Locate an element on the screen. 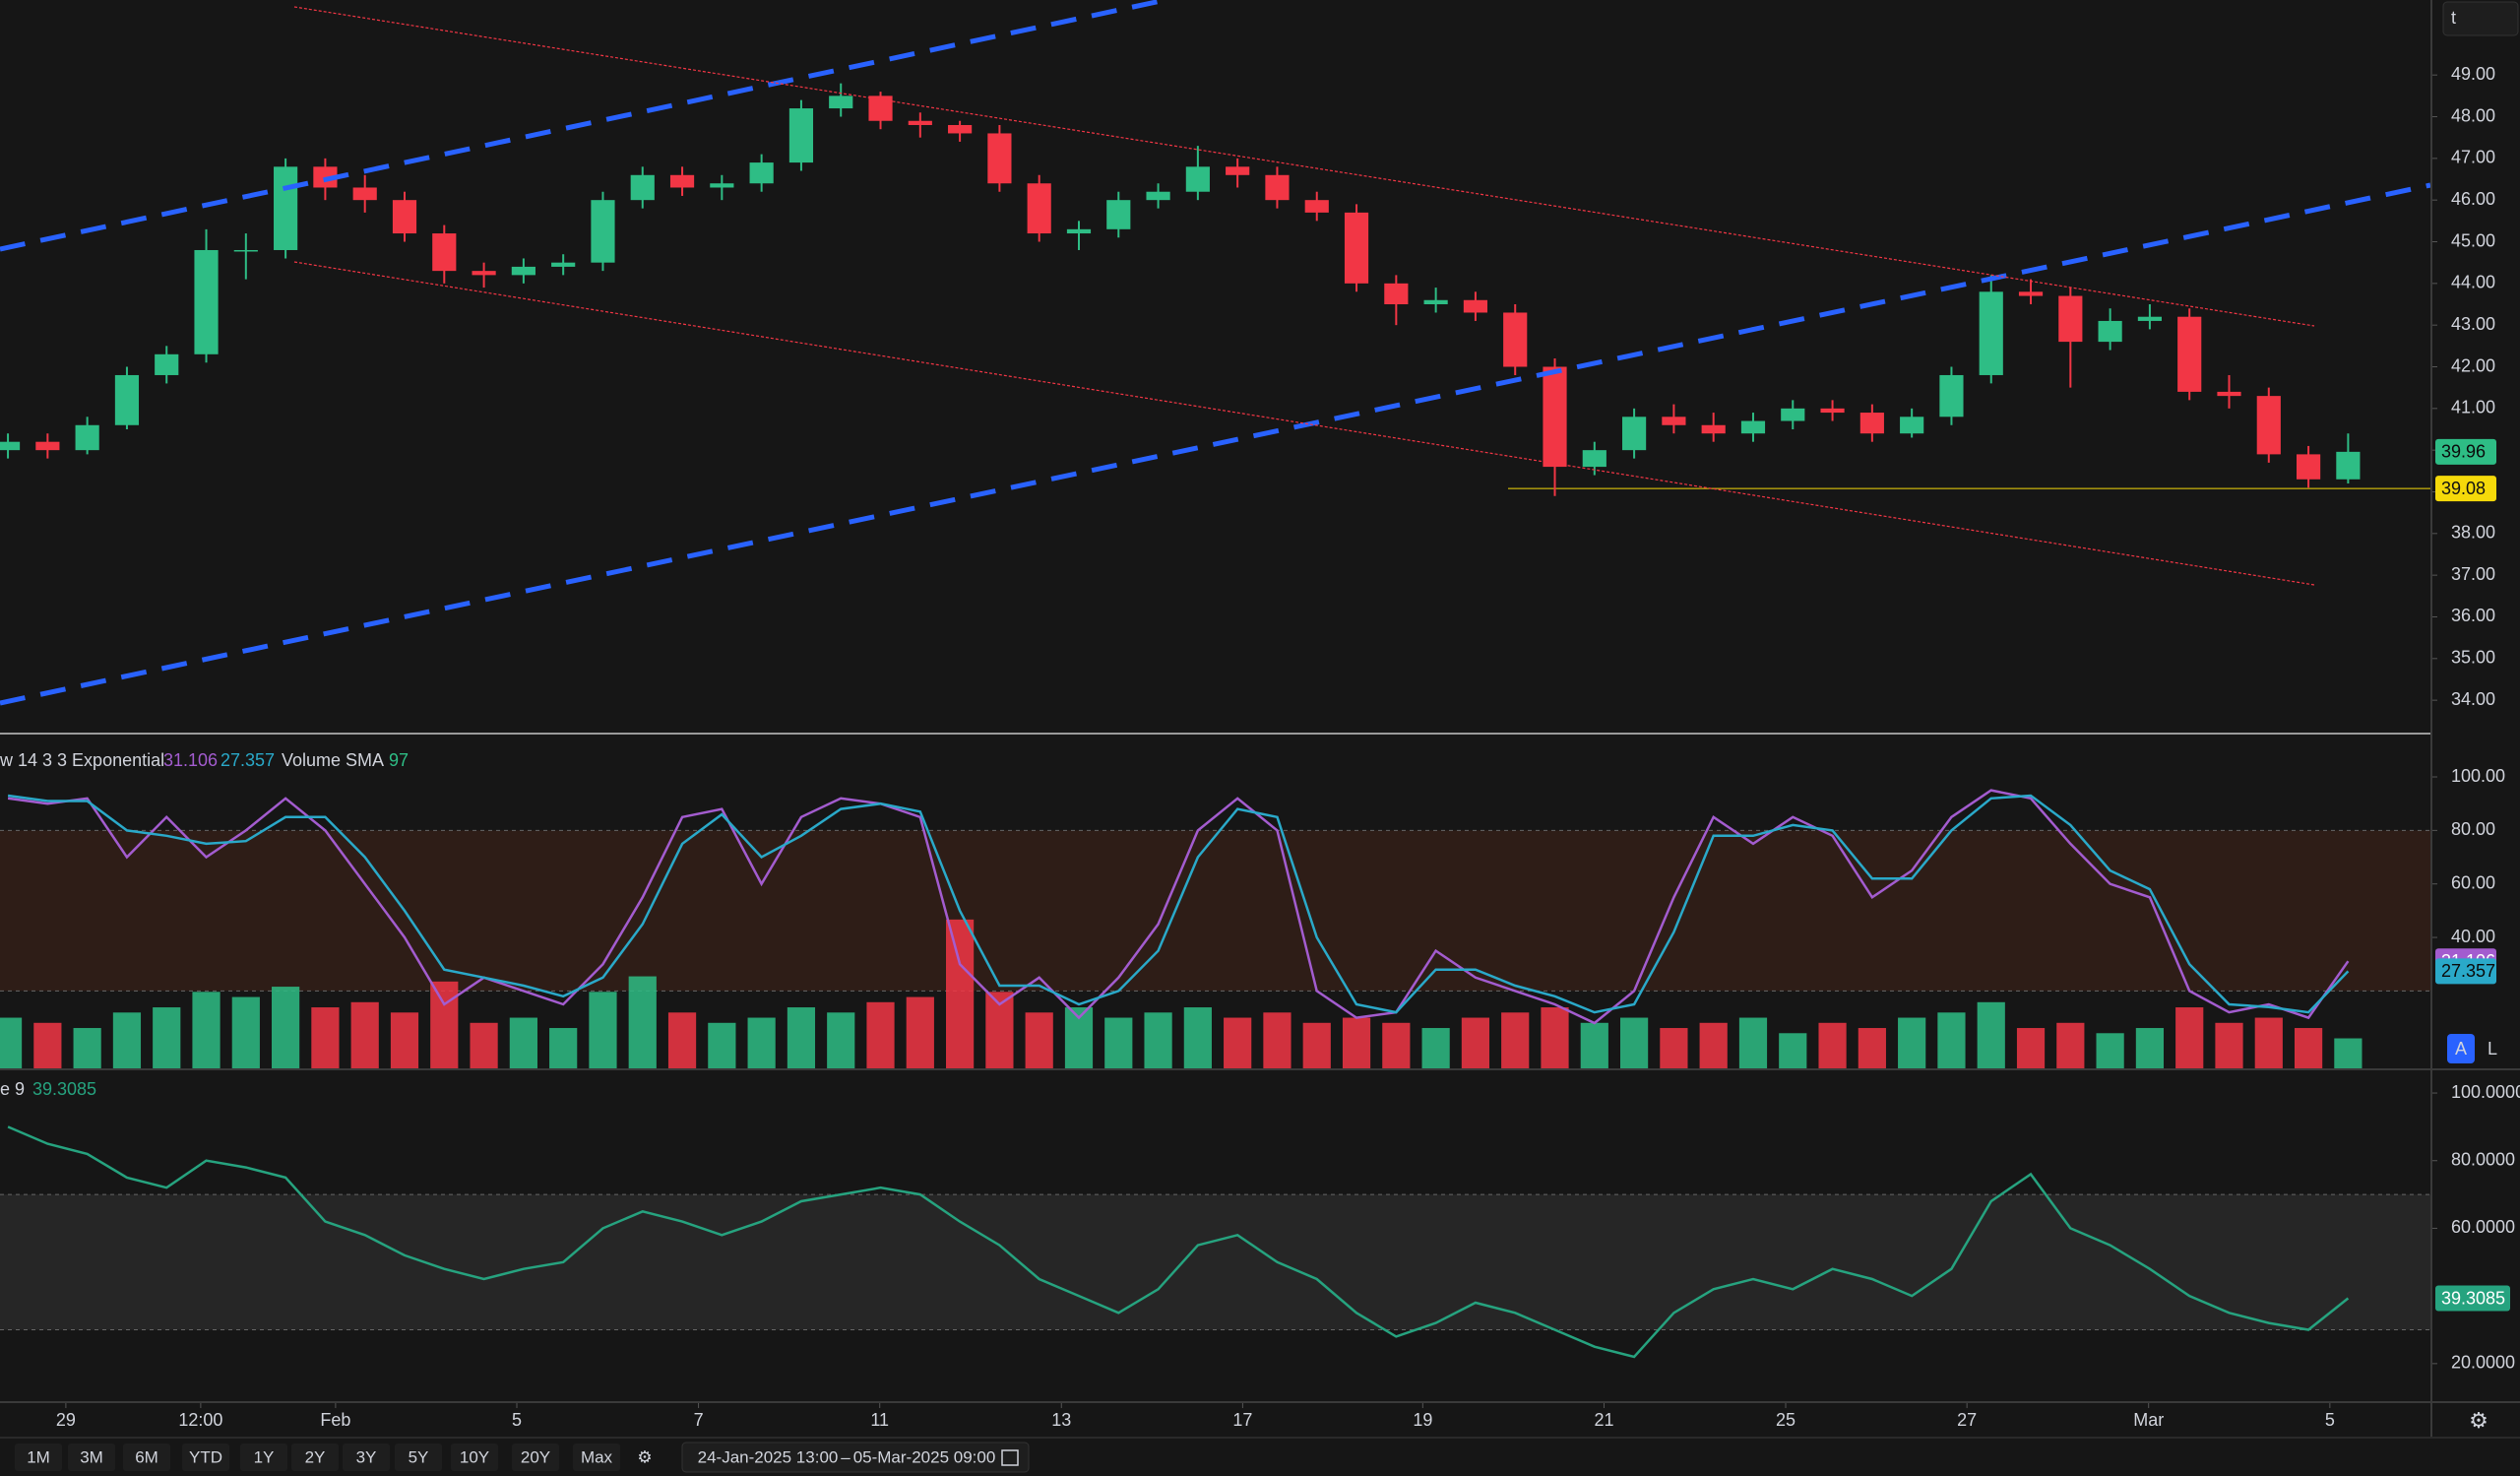 The height and width of the screenshot is (1476, 2520). auto-scale-label: A is located at coordinates (2461, 1049).